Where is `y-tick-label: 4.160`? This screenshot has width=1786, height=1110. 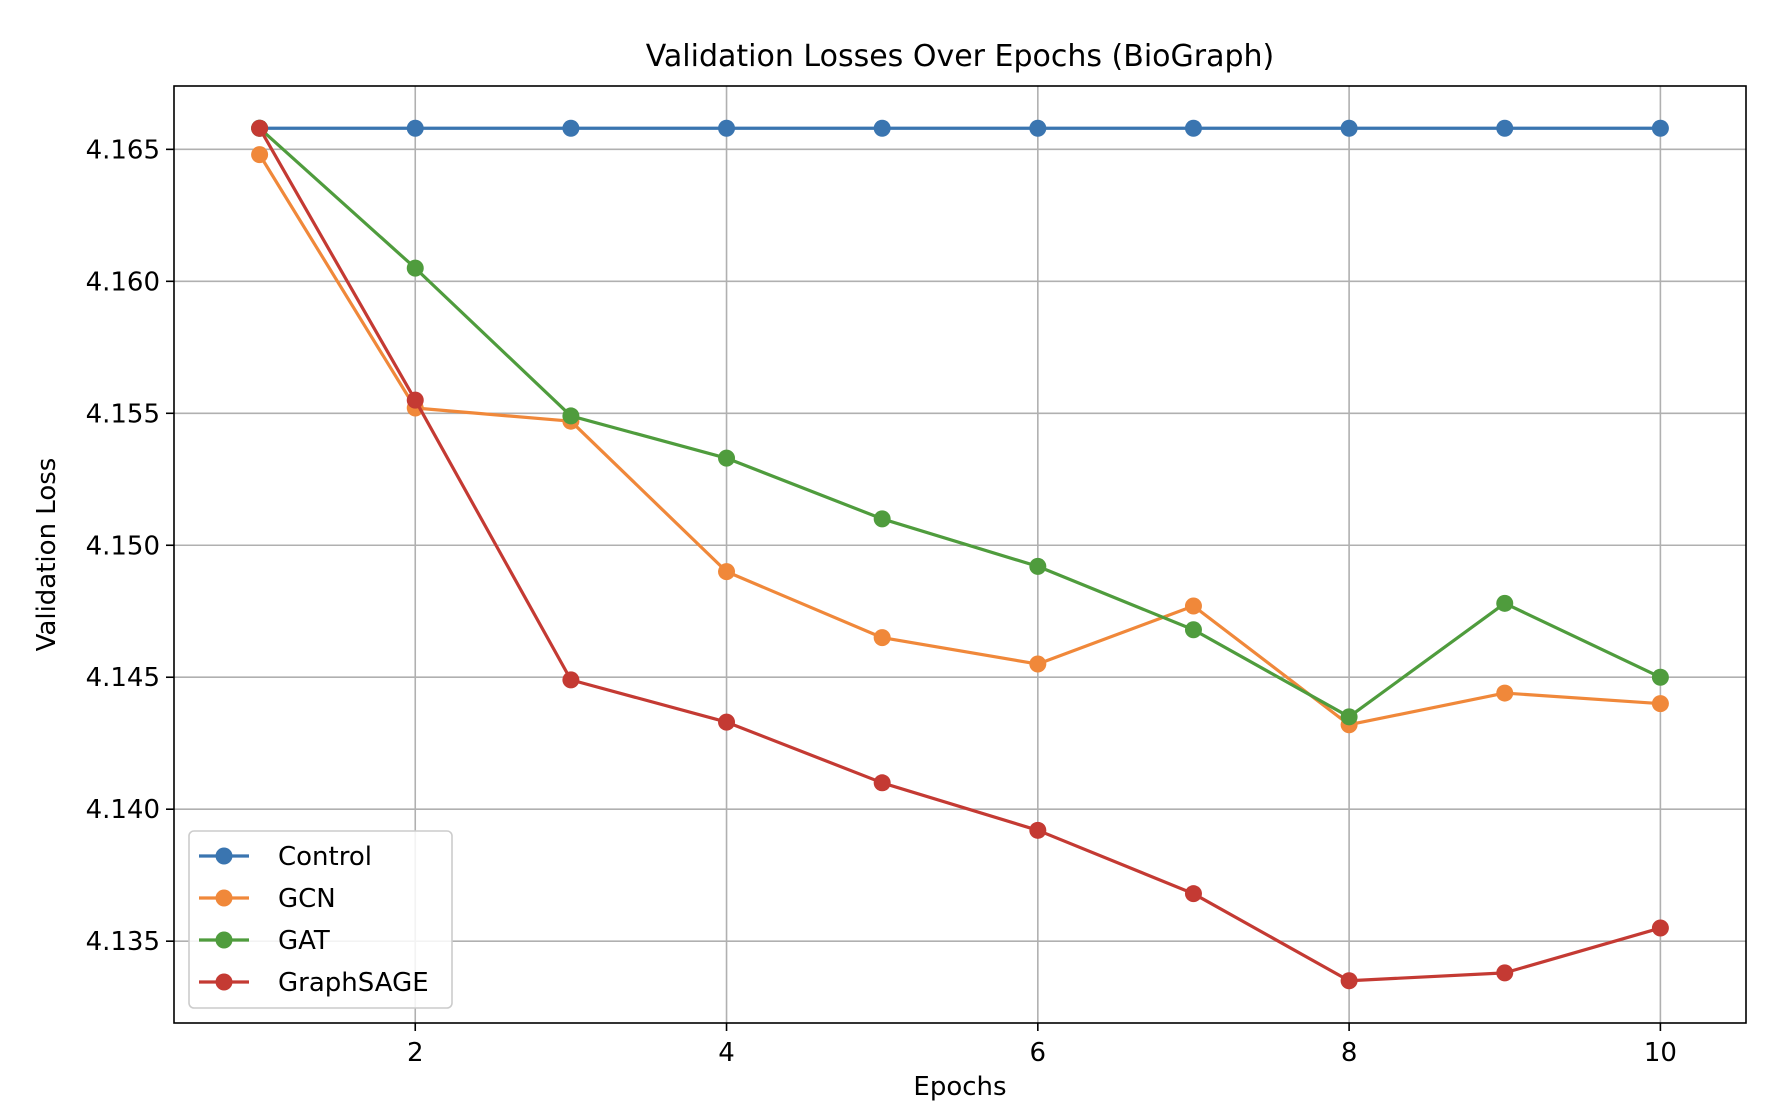 y-tick-label: 4.160 is located at coordinates (123, 282).